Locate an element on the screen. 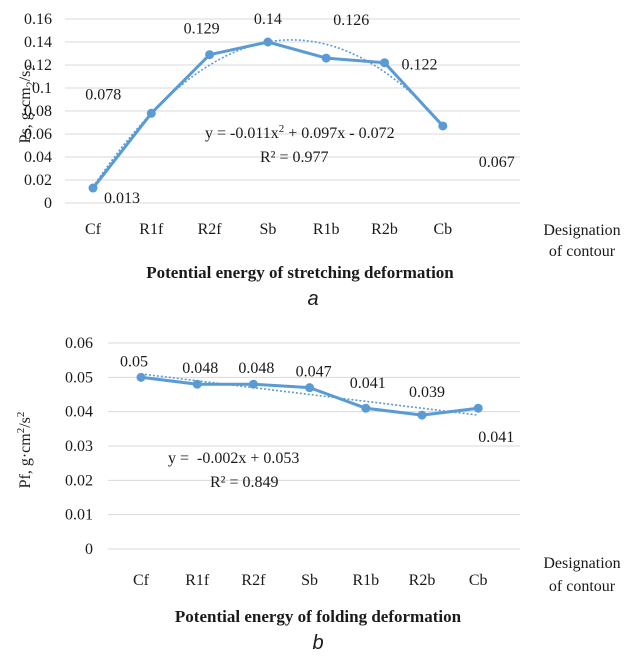 This screenshot has height=658, width=627. y-tick-label: 0.16 is located at coordinates (38, 19).